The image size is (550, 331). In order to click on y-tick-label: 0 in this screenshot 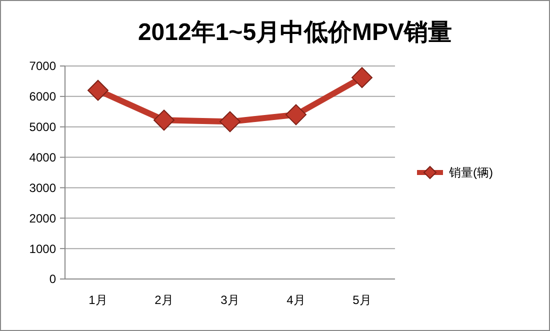, I will do `click(52, 279)`.